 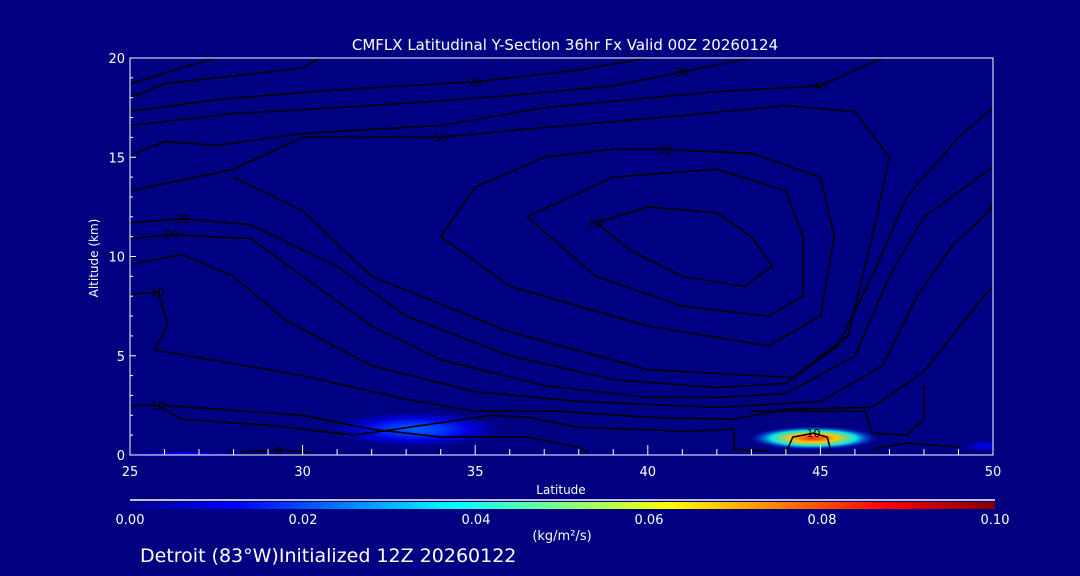 I want to click on colorbar-tick-label: 0.08, so click(x=822, y=520).